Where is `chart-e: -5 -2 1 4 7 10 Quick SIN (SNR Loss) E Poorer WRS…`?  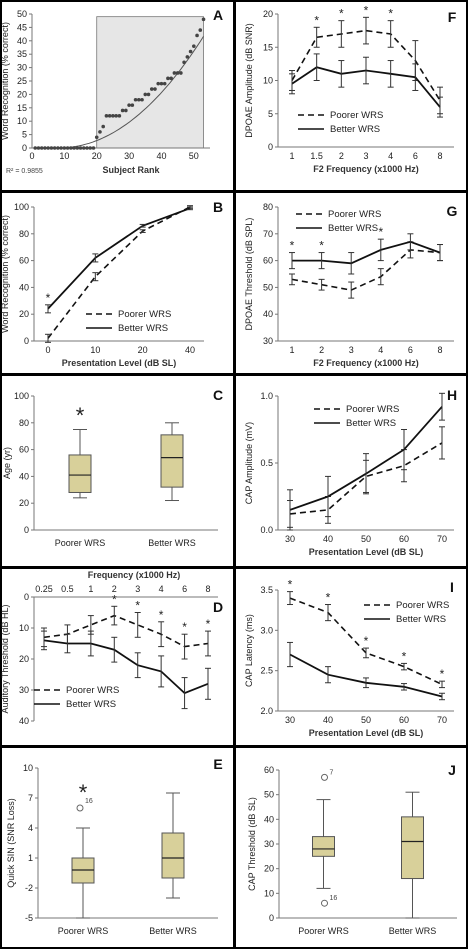 chart-e: -5 -2 1 4 7 10 Quick SIN (SNR Loss) E Poorer WRS… is located at coordinates (114, 846).